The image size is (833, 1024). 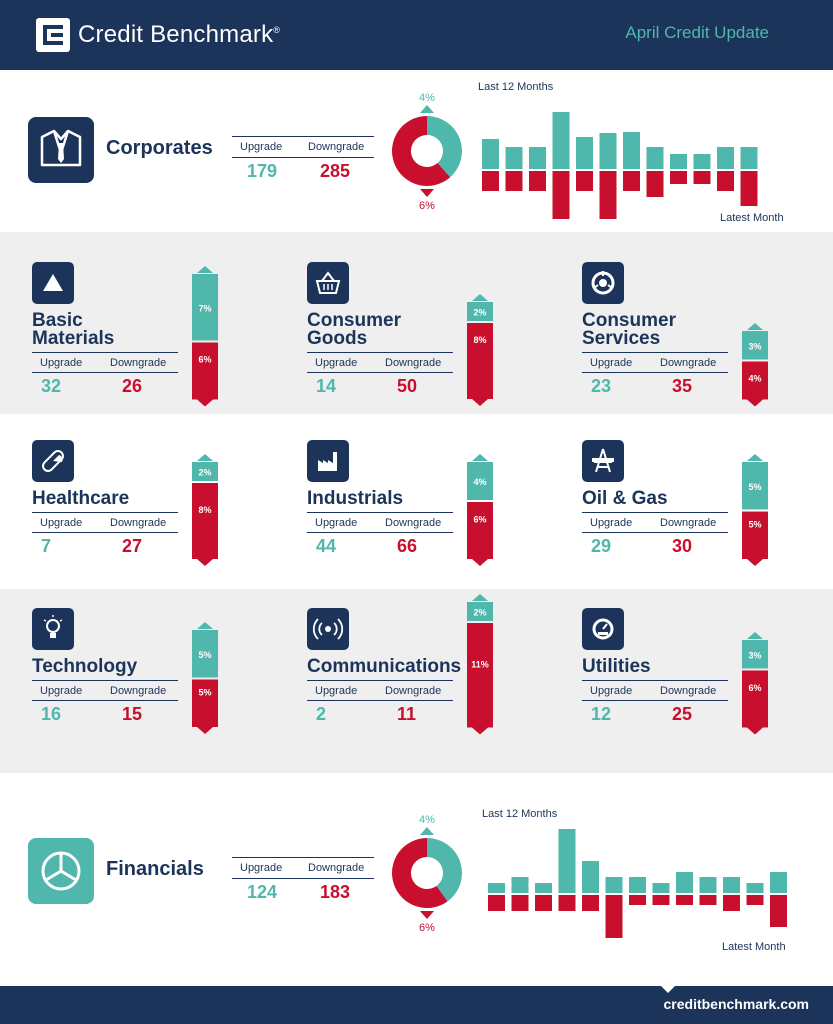 What do you see at coordinates (335, 171) in the screenshot?
I see `downgrade-count: 285` at bounding box center [335, 171].